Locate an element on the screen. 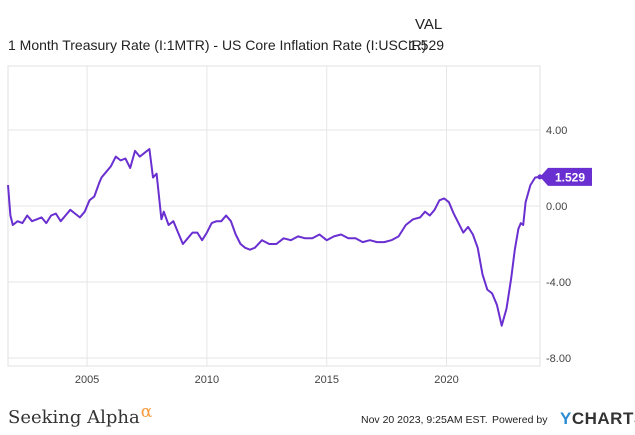 This screenshot has height=435, width=635. legend-header: VAL is located at coordinates (429, 24).